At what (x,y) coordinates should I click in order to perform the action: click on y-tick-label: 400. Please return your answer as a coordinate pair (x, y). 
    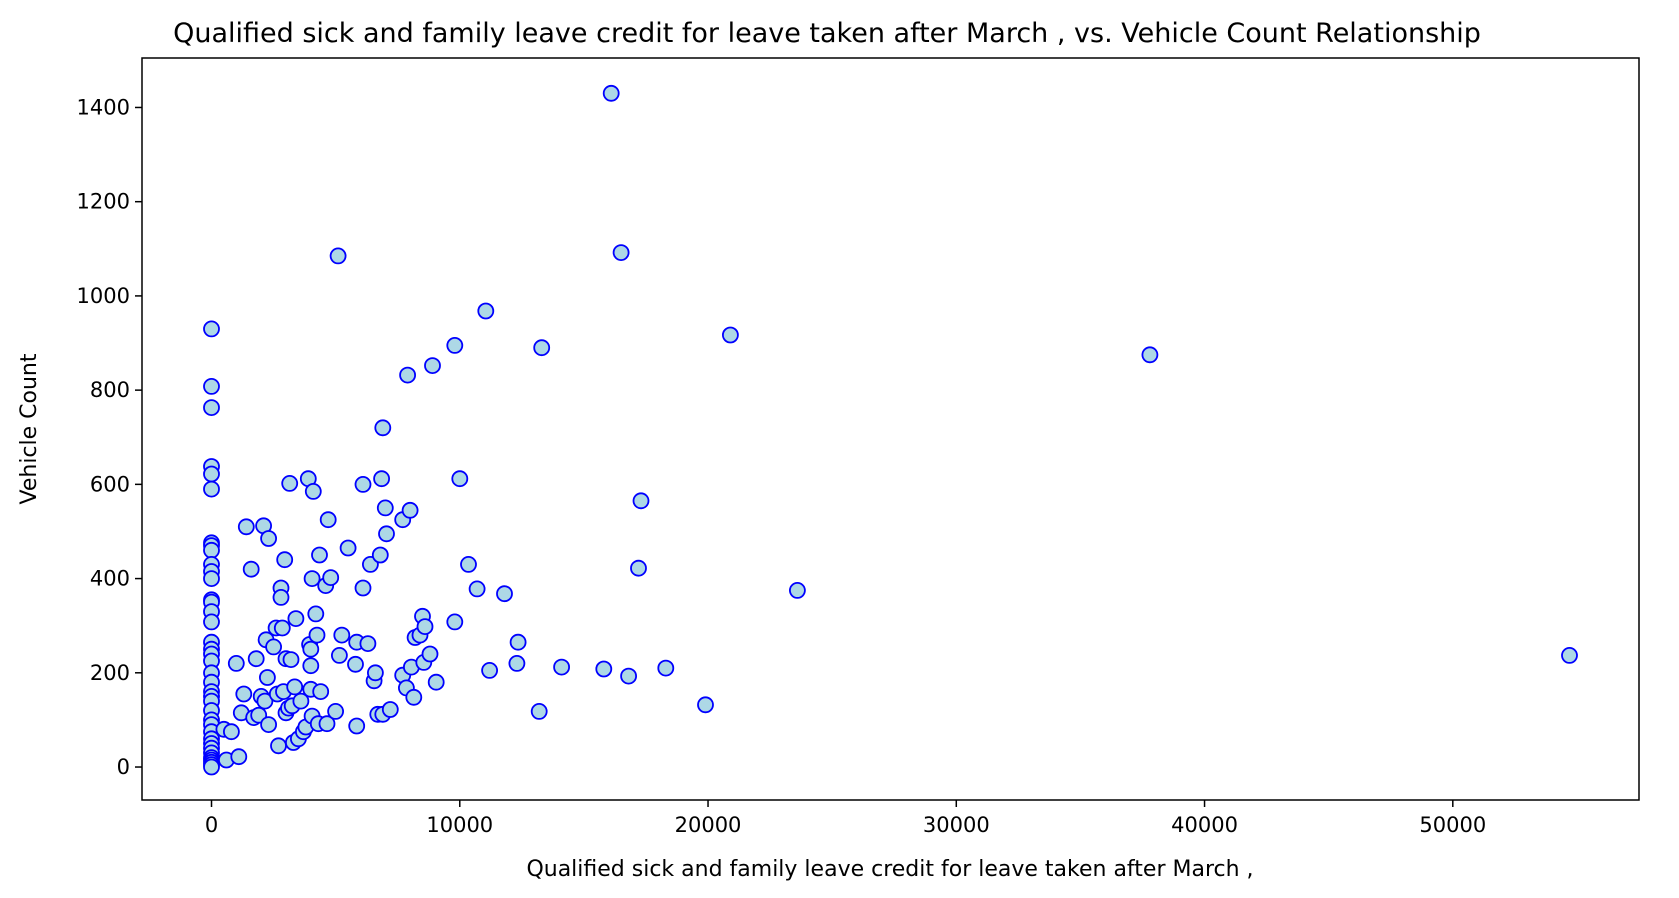
    Looking at the image, I should click on (110, 579).